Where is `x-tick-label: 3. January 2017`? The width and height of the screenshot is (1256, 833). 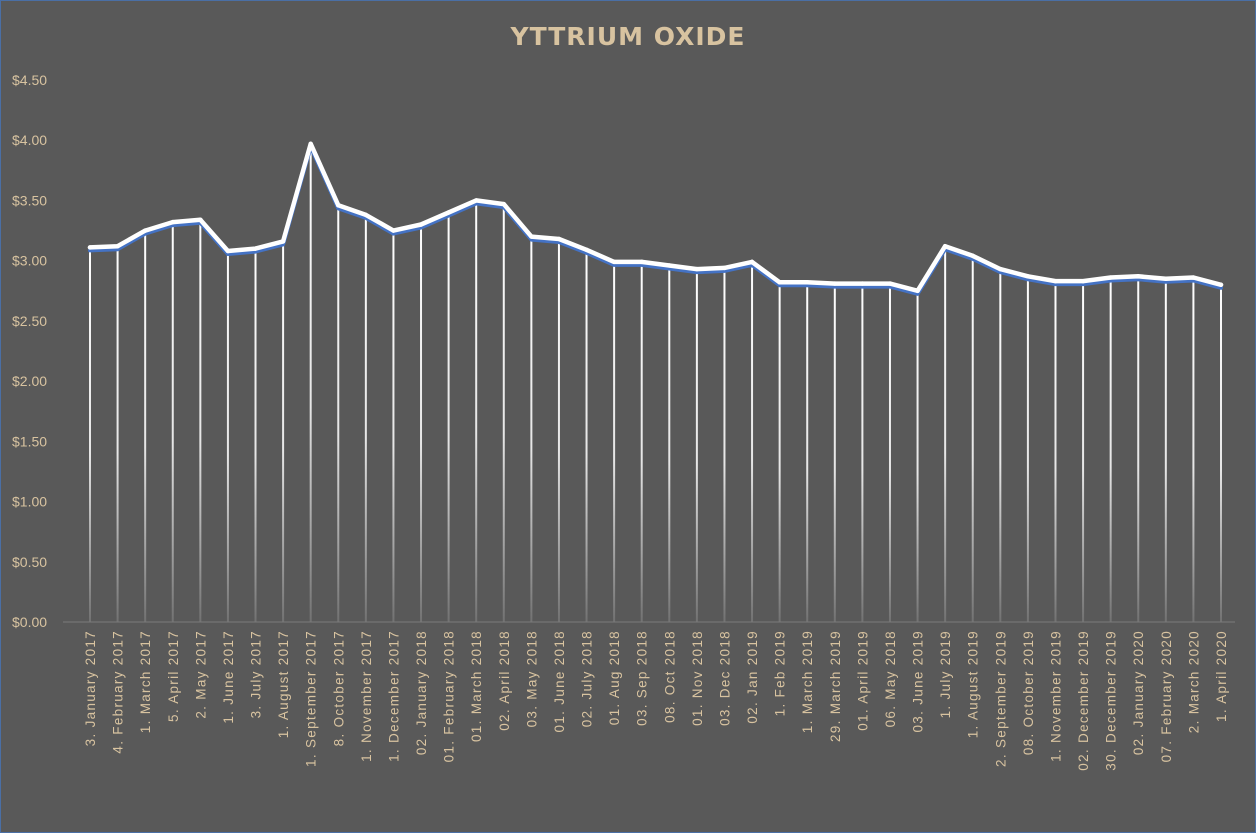
x-tick-label: 3. January 2017 is located at coordinates (90, 688).